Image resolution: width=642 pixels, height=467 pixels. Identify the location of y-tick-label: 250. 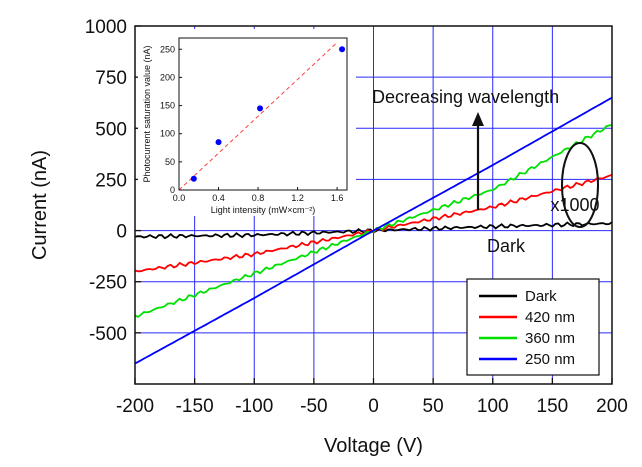
(111, 180).